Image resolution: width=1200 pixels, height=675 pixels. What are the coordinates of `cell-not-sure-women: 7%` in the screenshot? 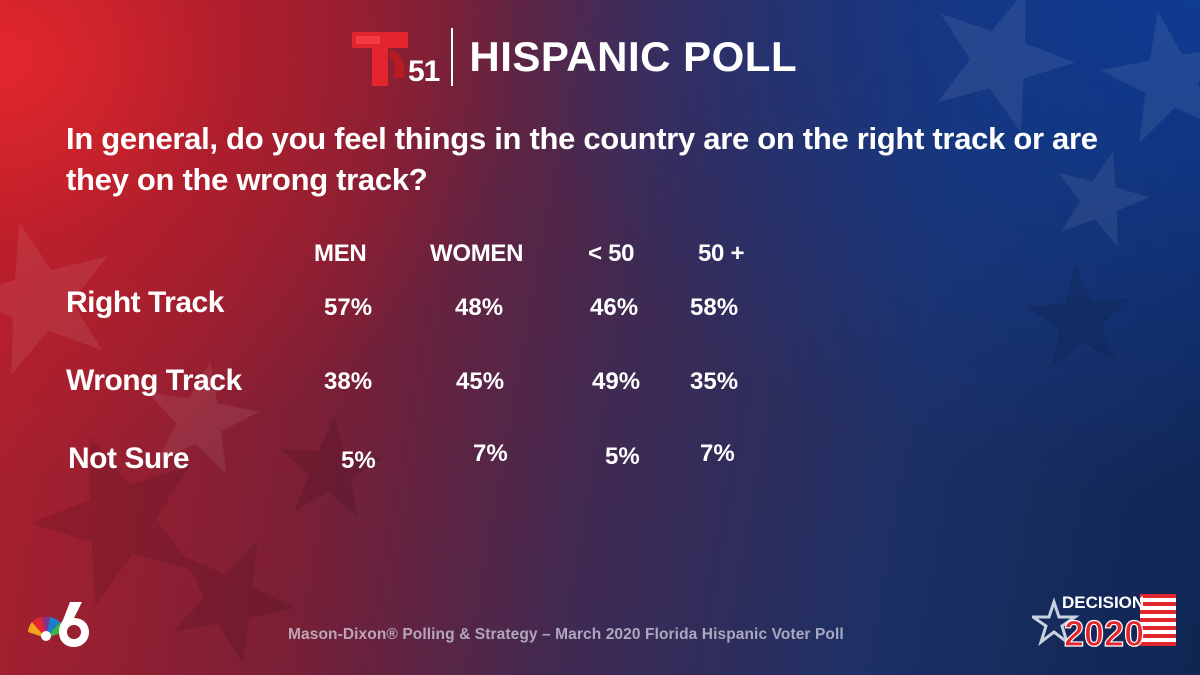 It's located at (490, 453).